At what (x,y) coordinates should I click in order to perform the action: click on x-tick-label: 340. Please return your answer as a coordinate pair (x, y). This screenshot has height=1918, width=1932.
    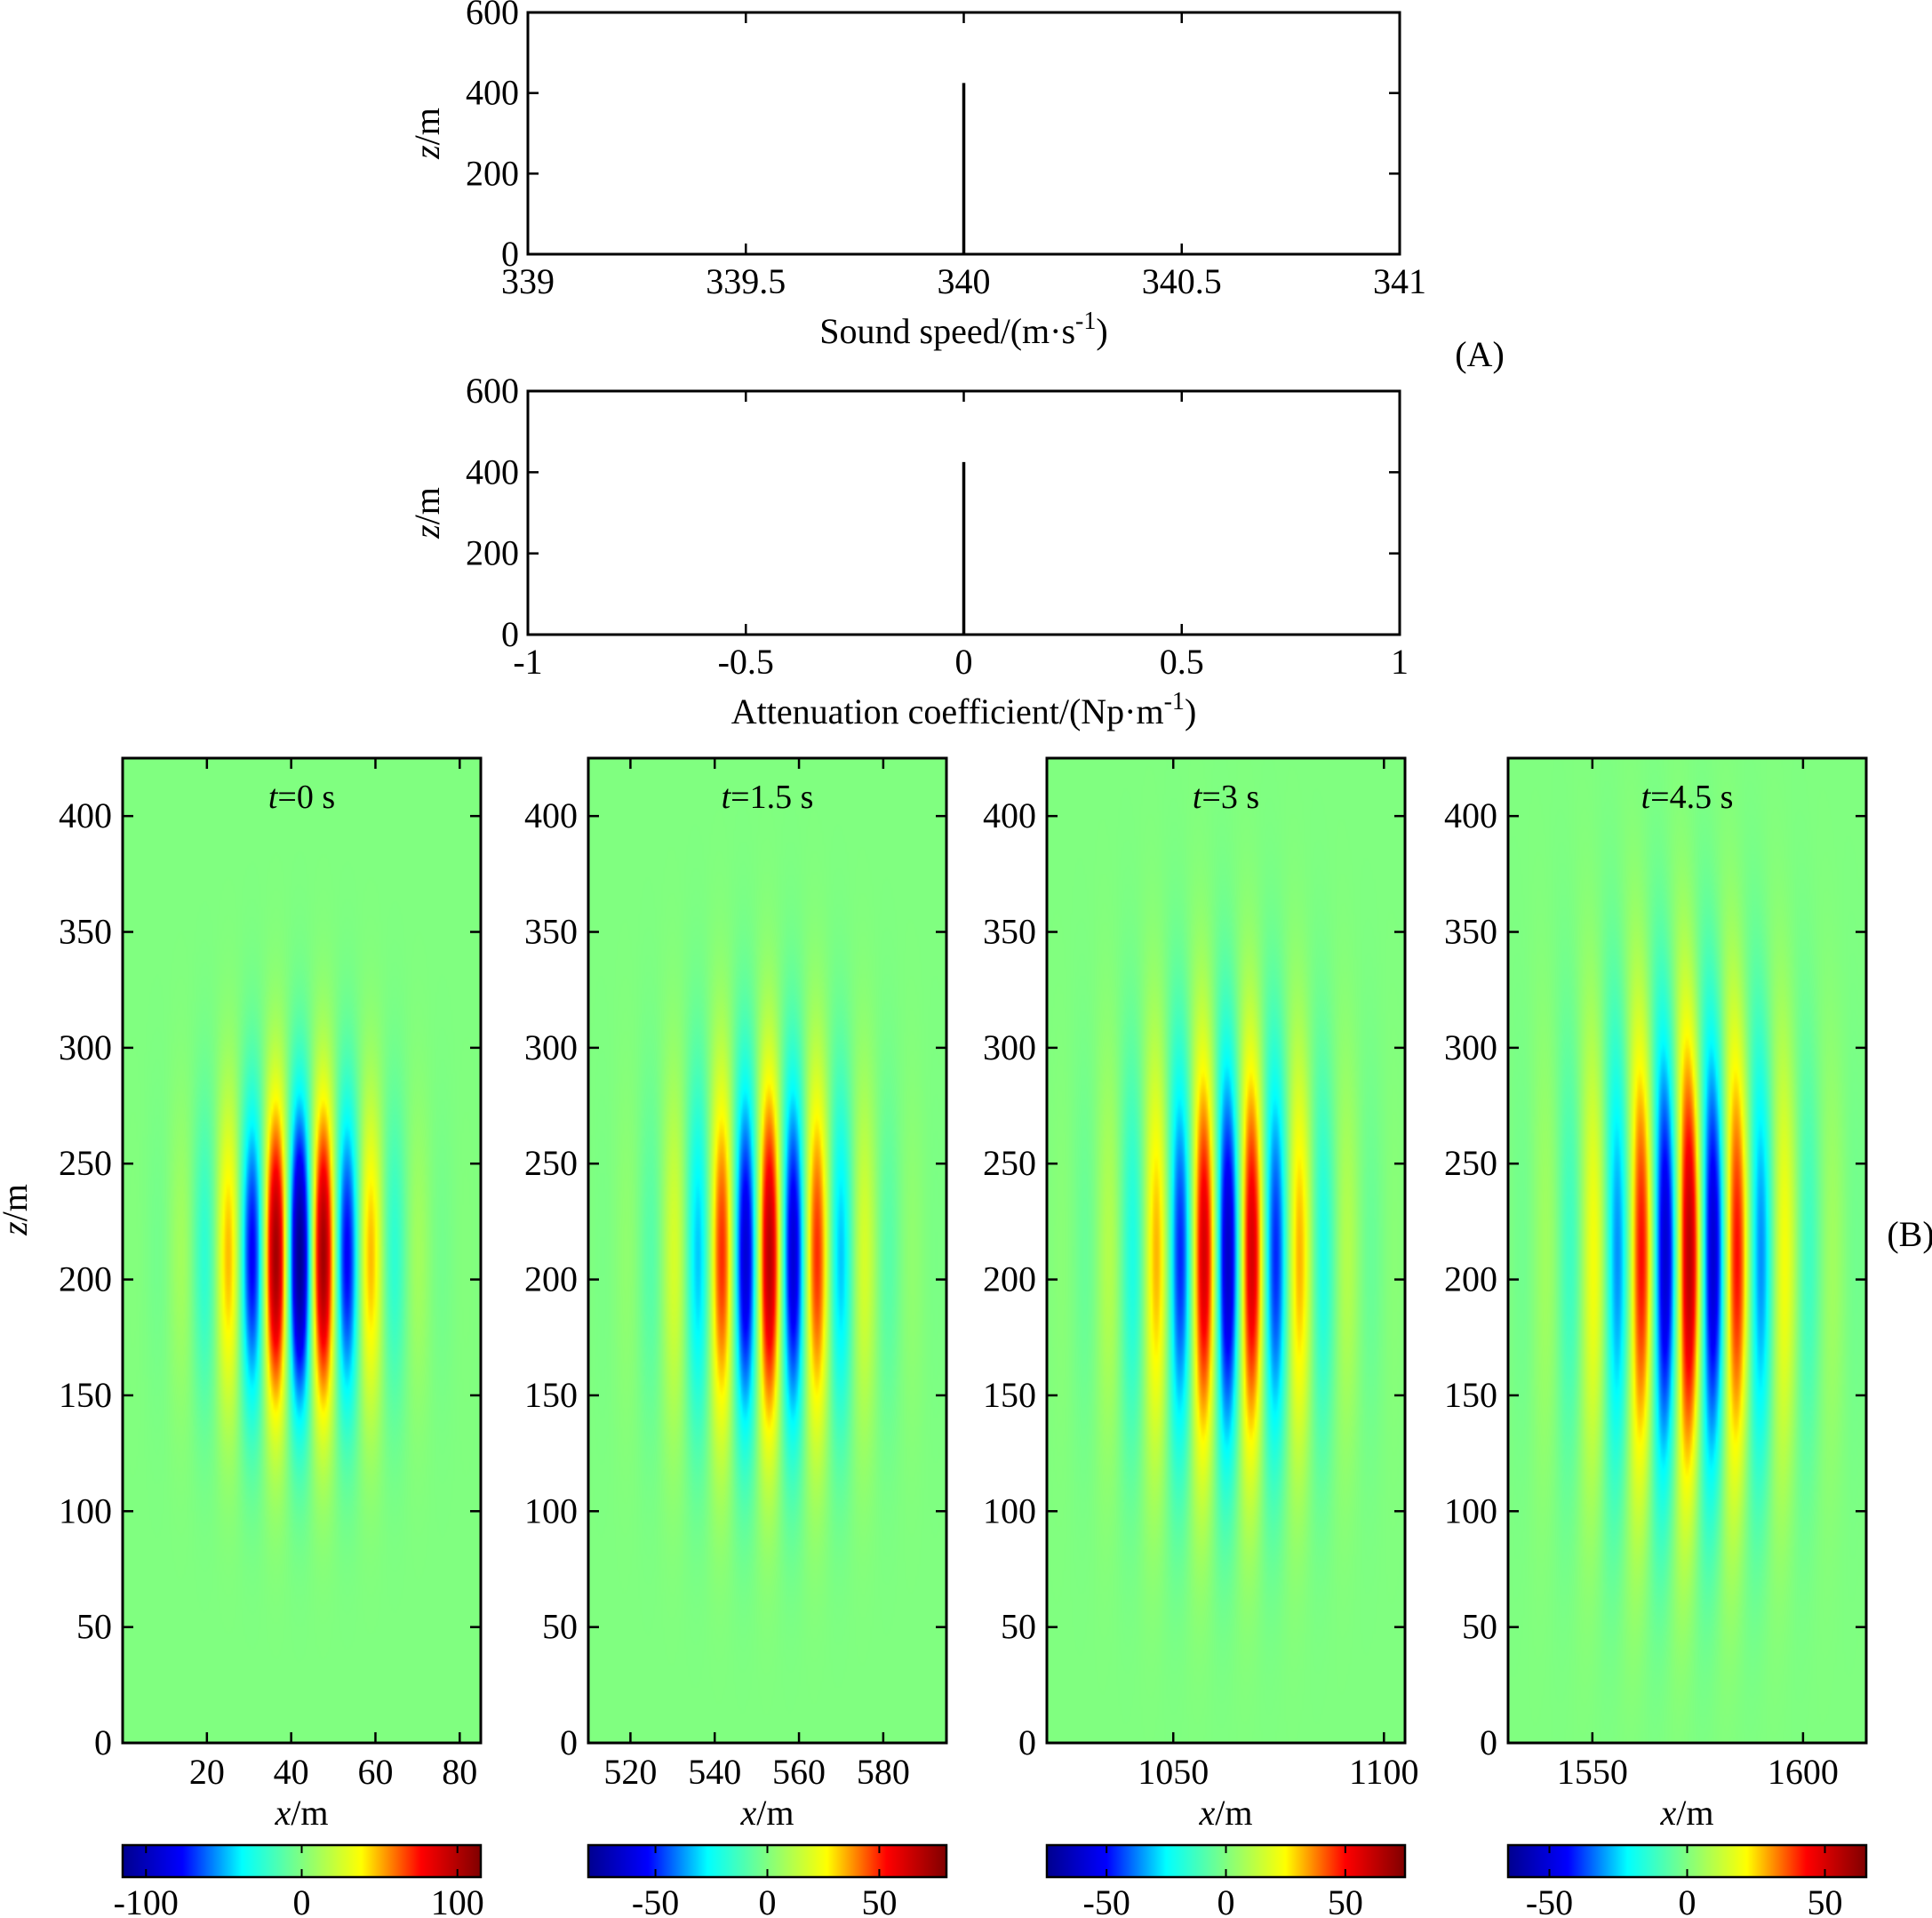
    Looking at the image, I should click on (964, 281).